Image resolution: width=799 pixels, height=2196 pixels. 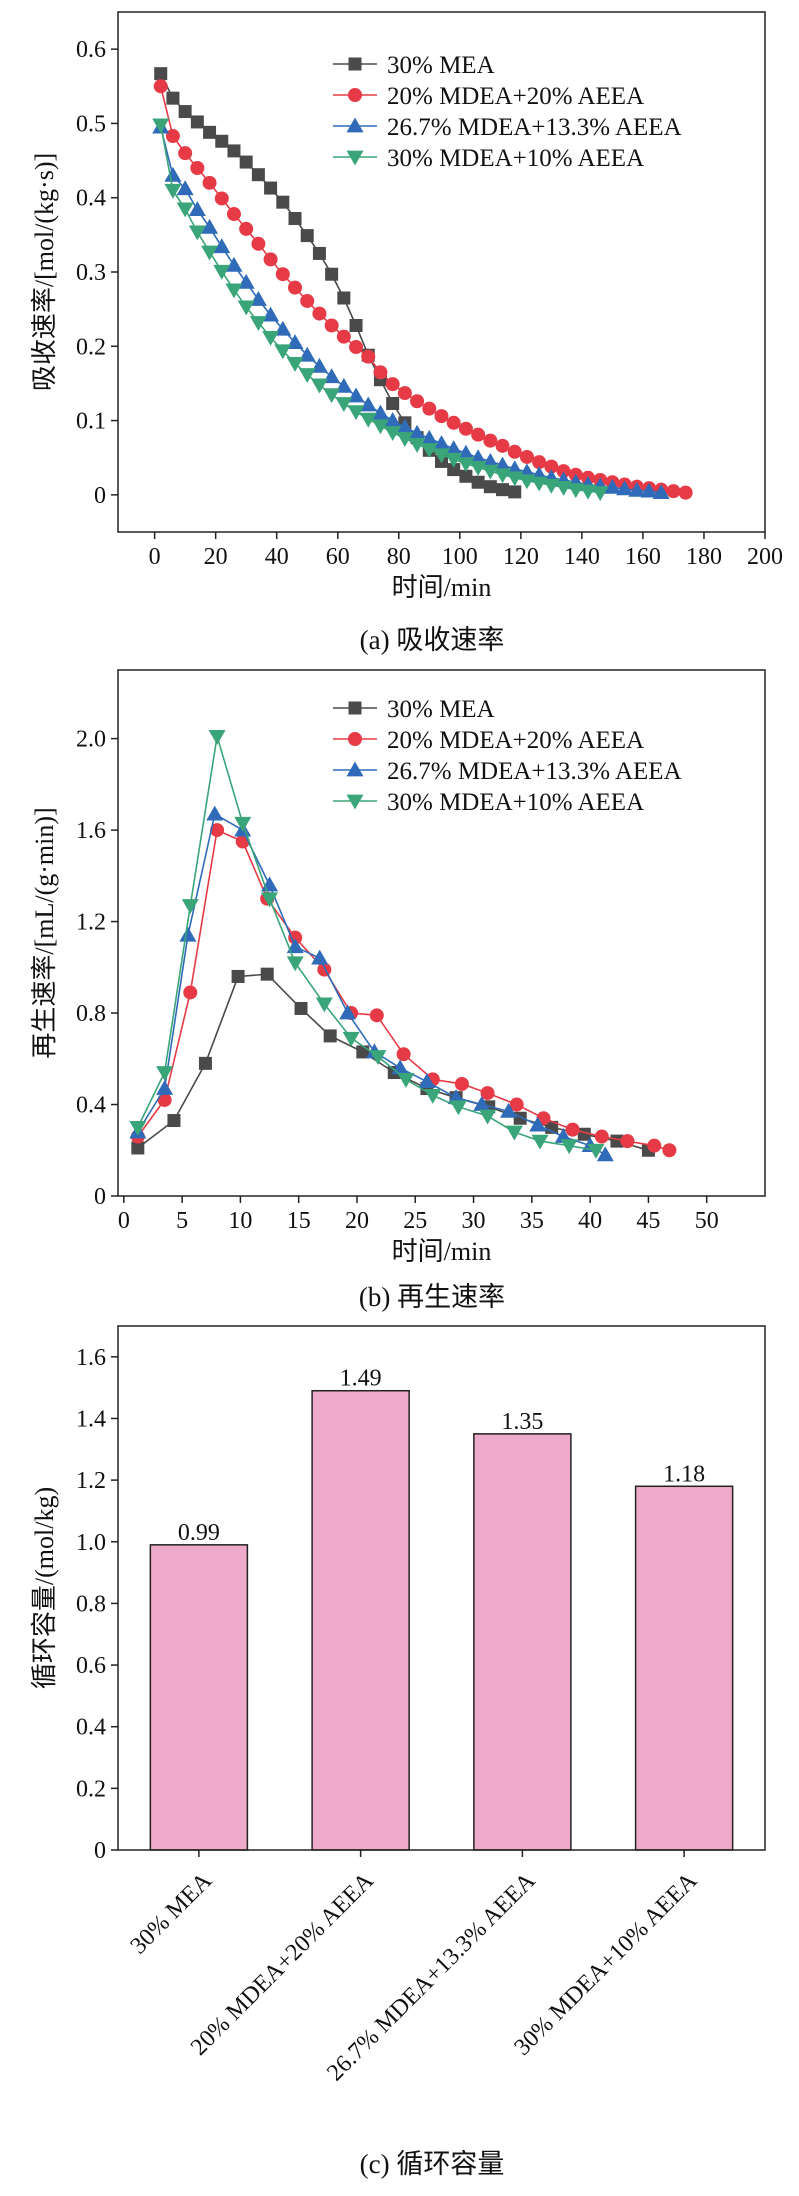 I want to click on y-tick-label: 0, so click(x=100, y=496).